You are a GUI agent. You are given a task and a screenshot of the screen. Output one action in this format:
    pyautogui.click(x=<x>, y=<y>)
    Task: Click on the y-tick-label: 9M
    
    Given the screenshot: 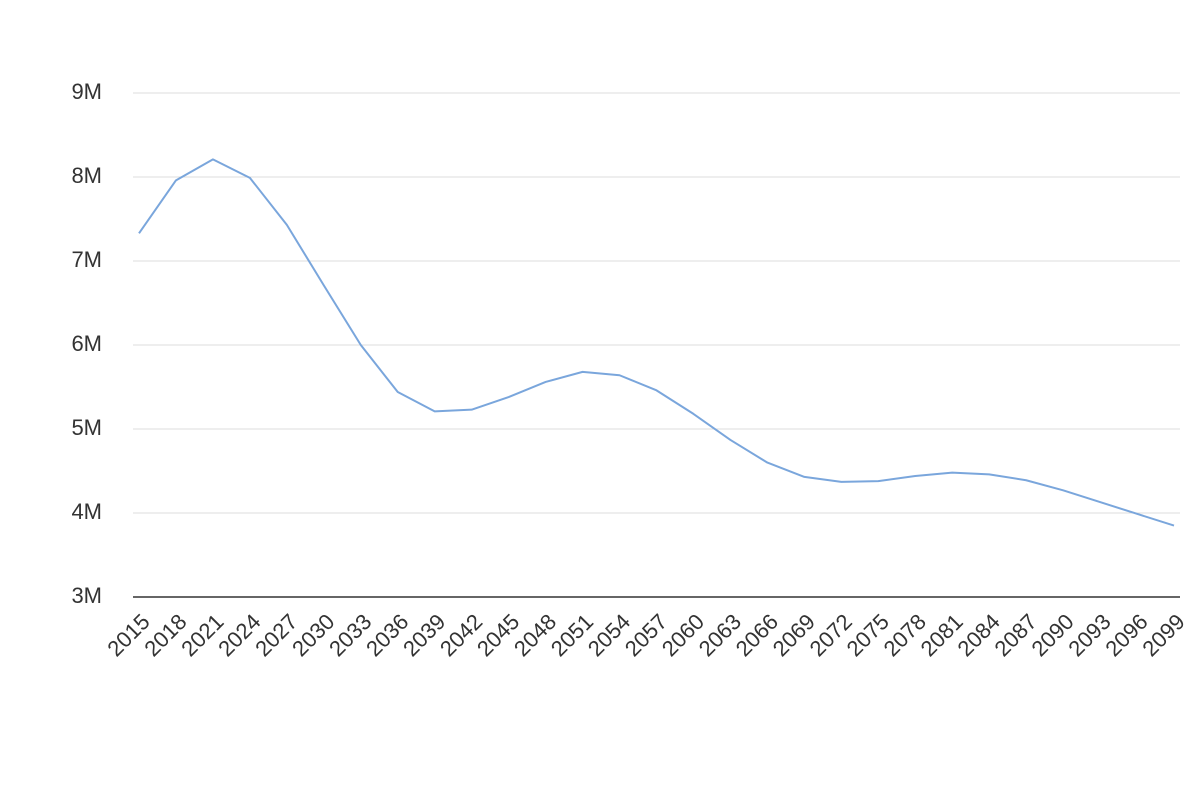 What is the action you would take?
    pyautogui.click(x=86, y=91)
    